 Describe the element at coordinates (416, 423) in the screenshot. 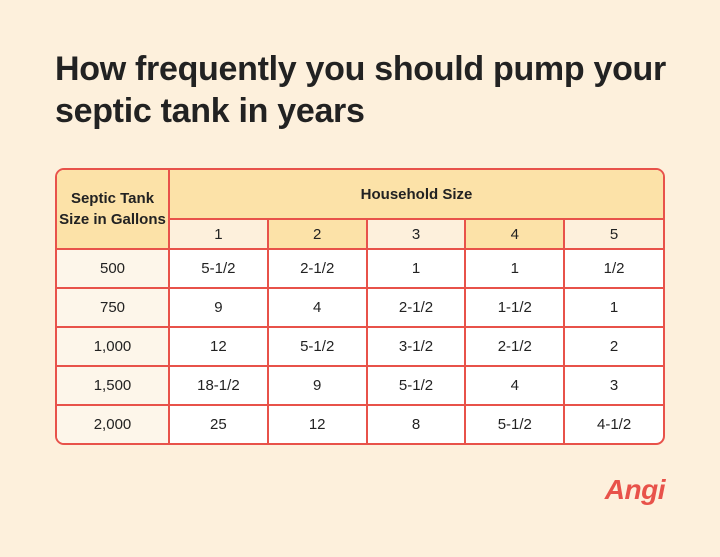

I see `cell: 8` at that location.